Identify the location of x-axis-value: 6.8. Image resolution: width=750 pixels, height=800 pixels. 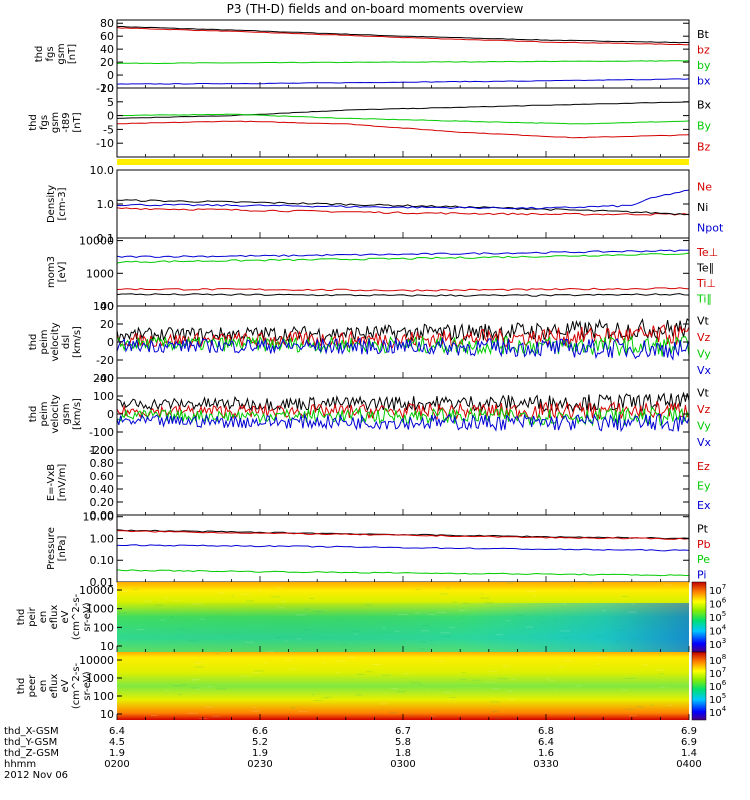
(546, 731).